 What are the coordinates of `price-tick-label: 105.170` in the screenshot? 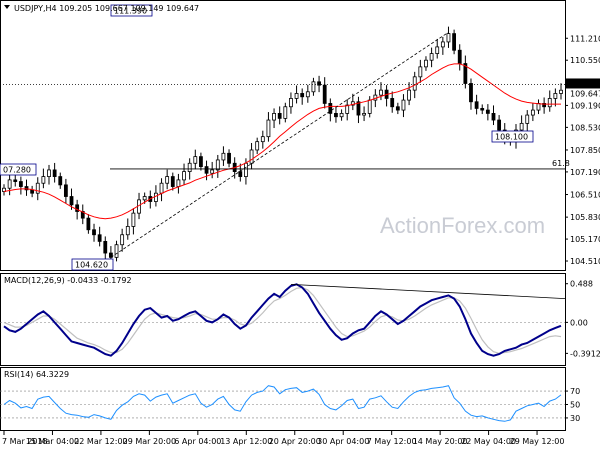 It's located at (585, 239).